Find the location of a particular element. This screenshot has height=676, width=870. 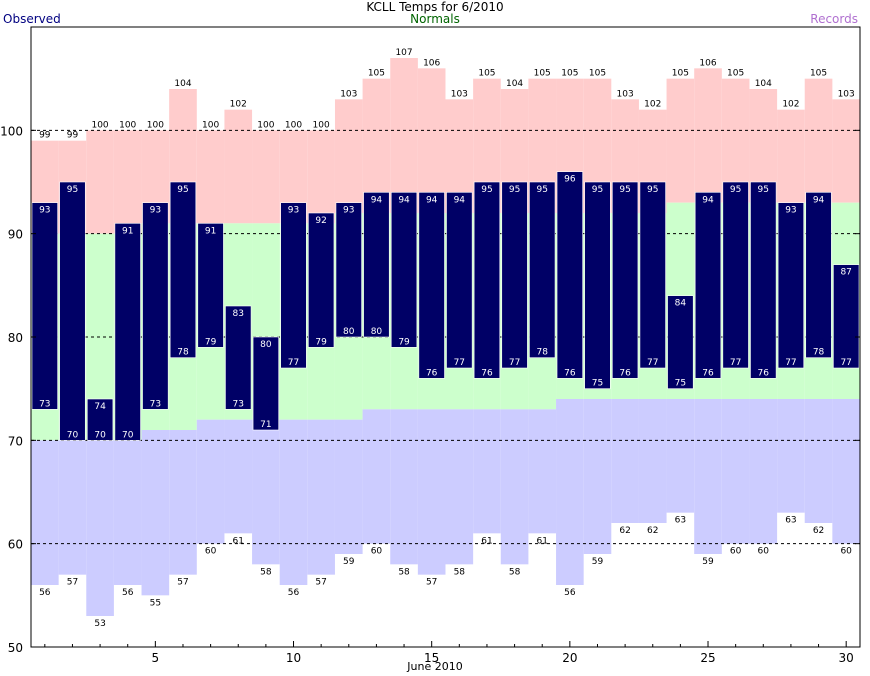

observed-low-label: 71 is located at coordinates (265, 425).